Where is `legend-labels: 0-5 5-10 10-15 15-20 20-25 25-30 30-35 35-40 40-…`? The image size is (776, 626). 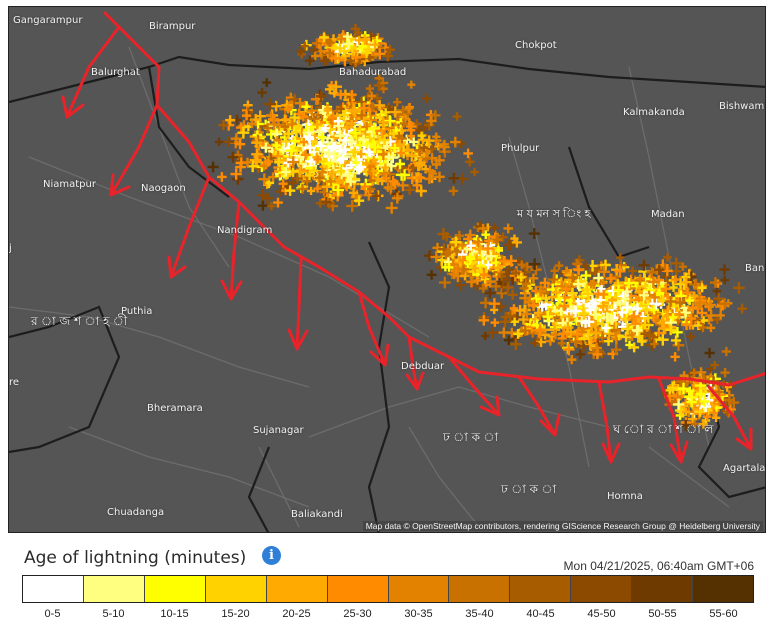 legend-labels: 0-5 5-10 10-15 15-20 20-25 25-30 30-35 35-40 40-… is located at coordinates (388, 614).